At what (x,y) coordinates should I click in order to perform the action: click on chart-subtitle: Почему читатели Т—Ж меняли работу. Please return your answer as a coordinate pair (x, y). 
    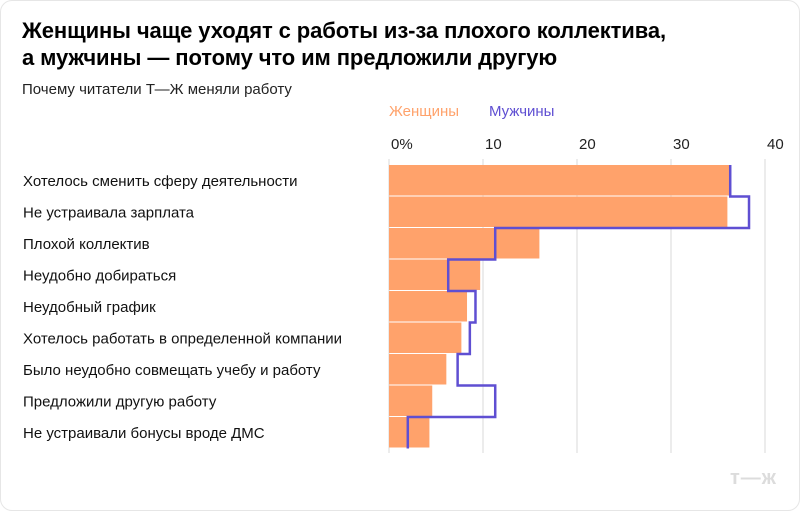
    Looking at the image, I should click on (157, 89).